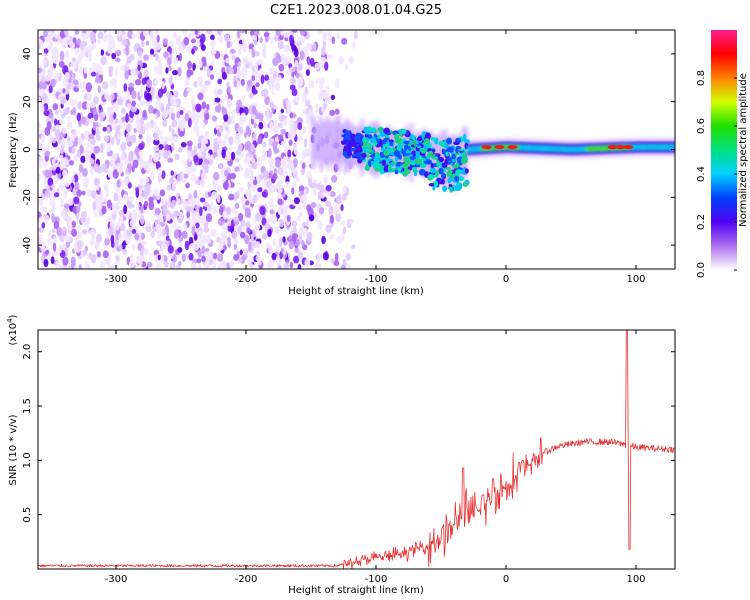  What do you see at coordinates (456, 164) in the screenshot?
I see `spectrogram-halo-cell` at bounding box center [456, 164].